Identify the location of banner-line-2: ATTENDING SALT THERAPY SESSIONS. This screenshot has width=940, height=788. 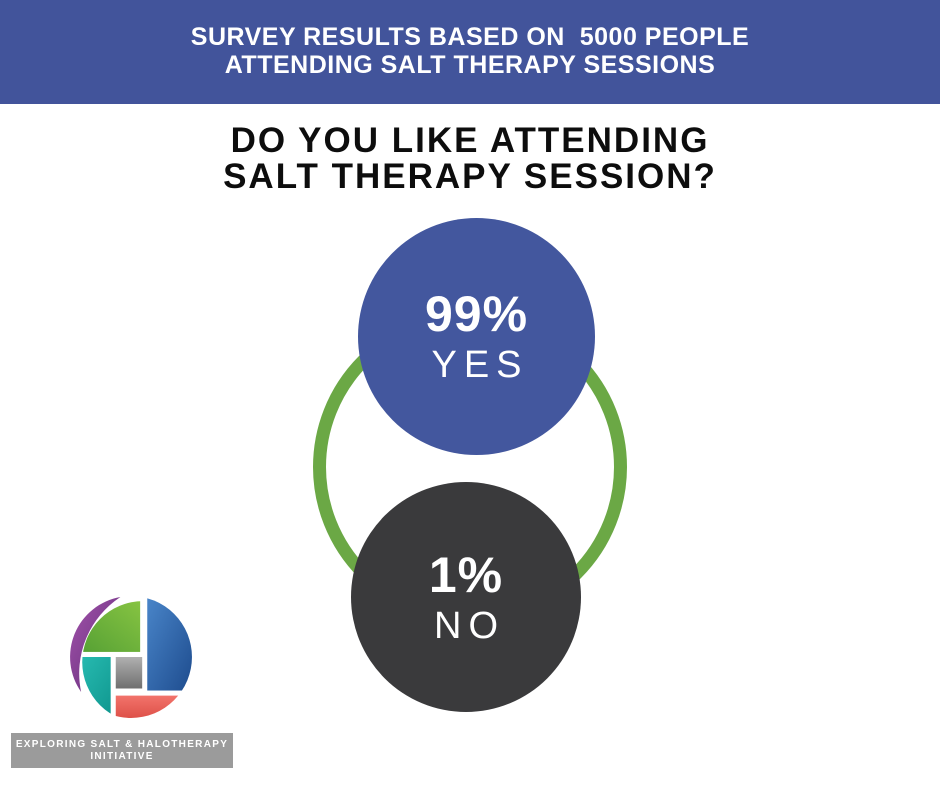
(470, 65).